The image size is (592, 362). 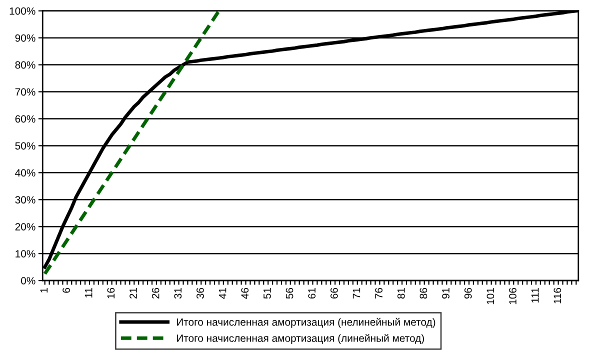 I want to click on x-tick-label: 76, so click(x=379, y=293).